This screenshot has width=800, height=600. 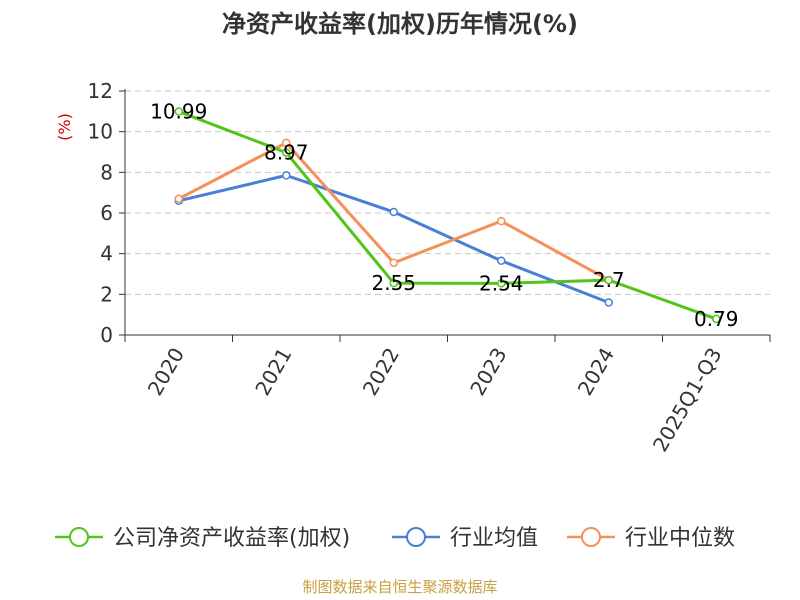 What do you see at coordinates (106, 172) in the screenshot?
I see `y-tick-label: 8` at bounding box center [106, 172].